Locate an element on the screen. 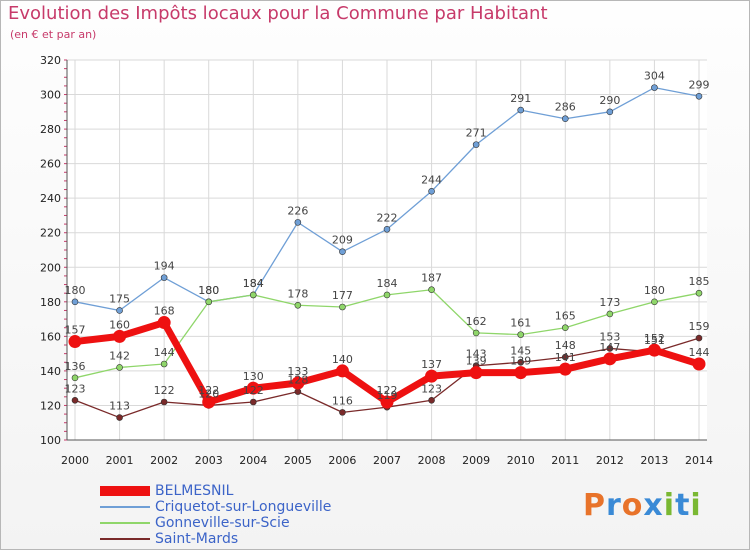  data-label: 209 is located at coordinates (342, 240).